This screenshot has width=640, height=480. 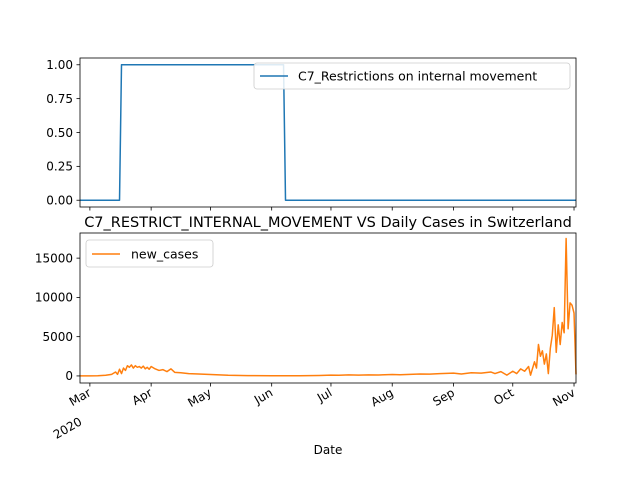 I want to click on top-y-tick-label: 0.75, so click(x=59, y=99).